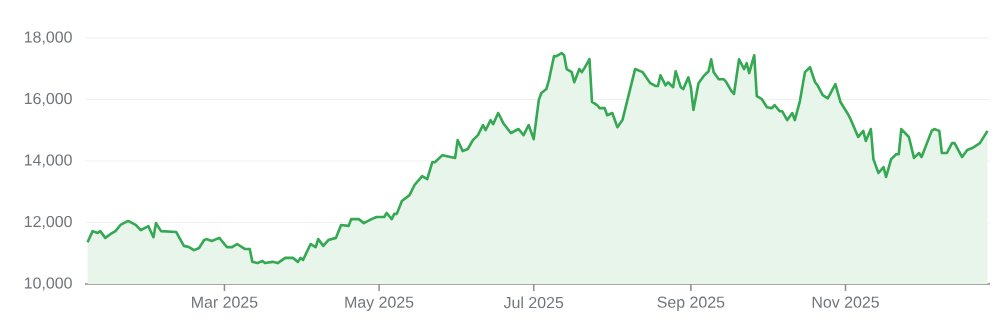 Image resolution: width=1005 pixels, height=324 pixels. Describe the element at coordinates (225, 302) in the screenshot. I see `x-tick-label: Mar 2025` at that location.